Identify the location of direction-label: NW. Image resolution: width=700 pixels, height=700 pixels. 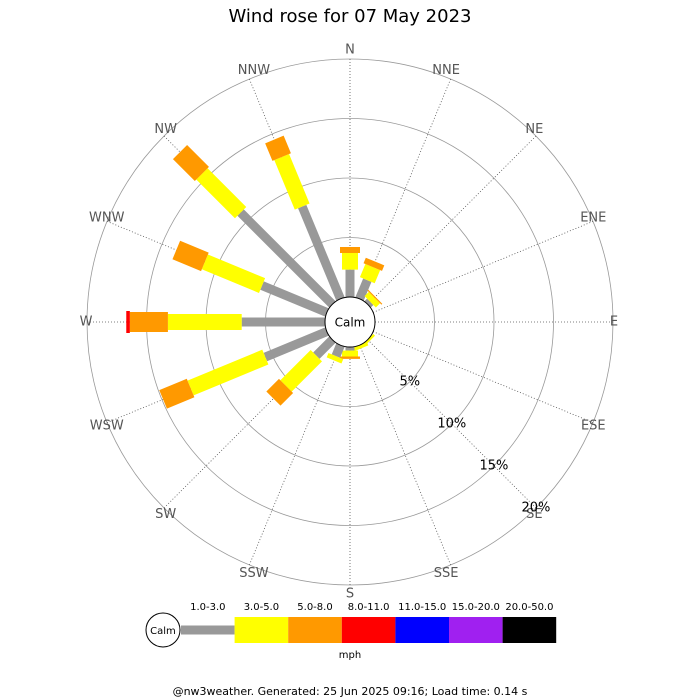
(165, 129).